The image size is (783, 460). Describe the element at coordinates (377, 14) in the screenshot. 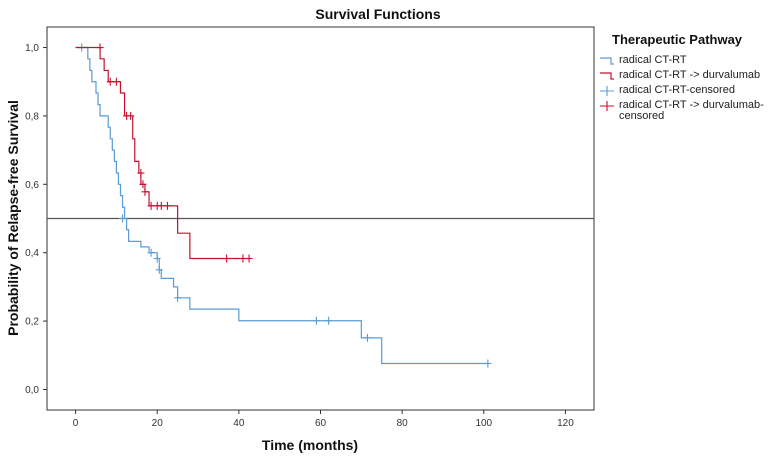

I see `chart-title: Survival Functions` at that location.